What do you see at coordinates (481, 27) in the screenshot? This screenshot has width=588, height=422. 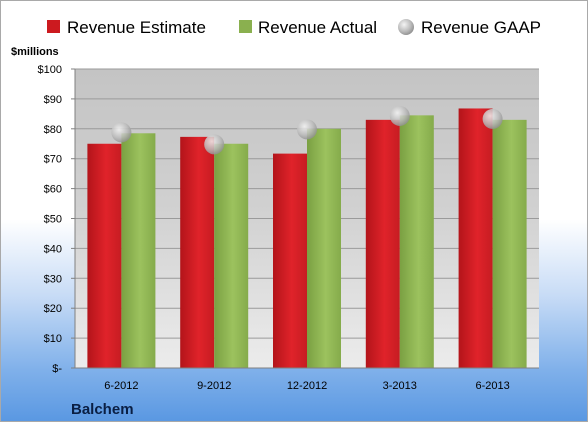 I see `legend-label-gaap: Revenue GAAP` at bounding box center [481, 27].